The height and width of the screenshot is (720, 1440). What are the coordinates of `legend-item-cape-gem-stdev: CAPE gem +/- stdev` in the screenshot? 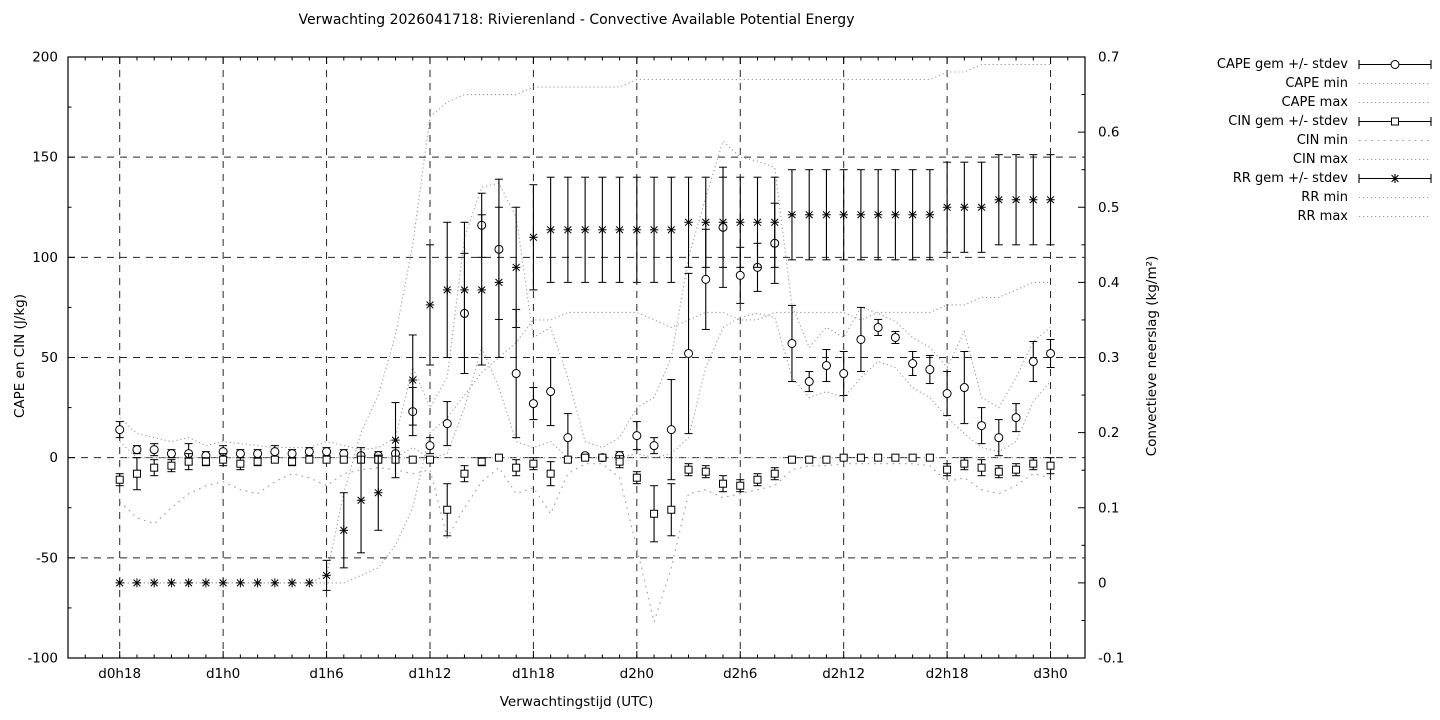 It's located at (1326, 64).